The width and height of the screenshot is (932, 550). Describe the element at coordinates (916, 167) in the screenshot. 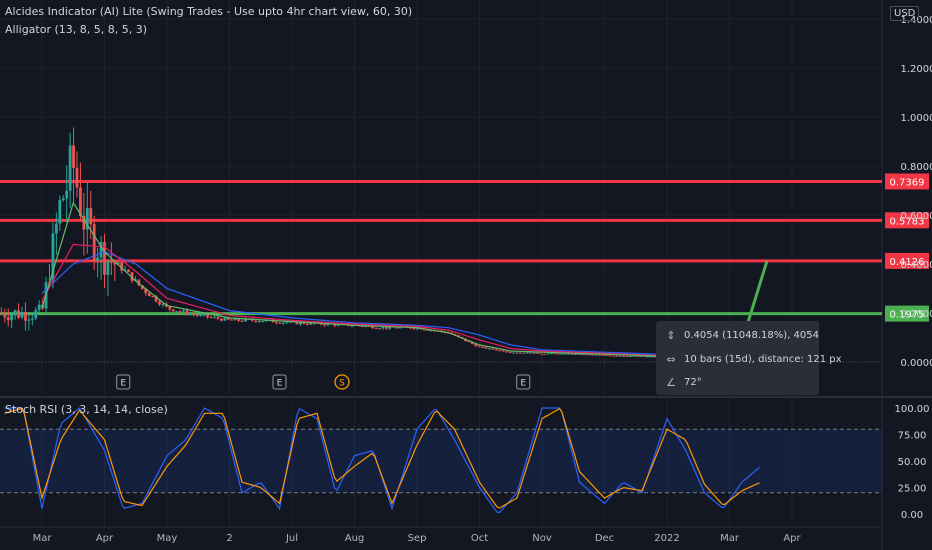

I see `price-tick-label: 0.8000` at that location.